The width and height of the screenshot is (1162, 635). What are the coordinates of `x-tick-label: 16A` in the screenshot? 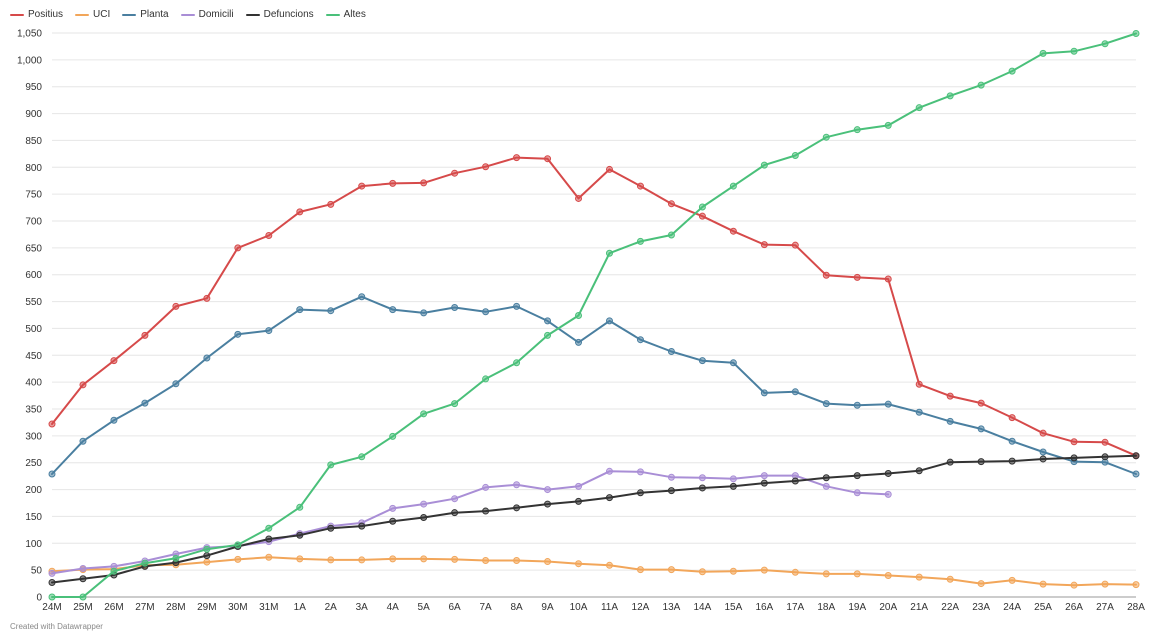 It's located at (764, 607).